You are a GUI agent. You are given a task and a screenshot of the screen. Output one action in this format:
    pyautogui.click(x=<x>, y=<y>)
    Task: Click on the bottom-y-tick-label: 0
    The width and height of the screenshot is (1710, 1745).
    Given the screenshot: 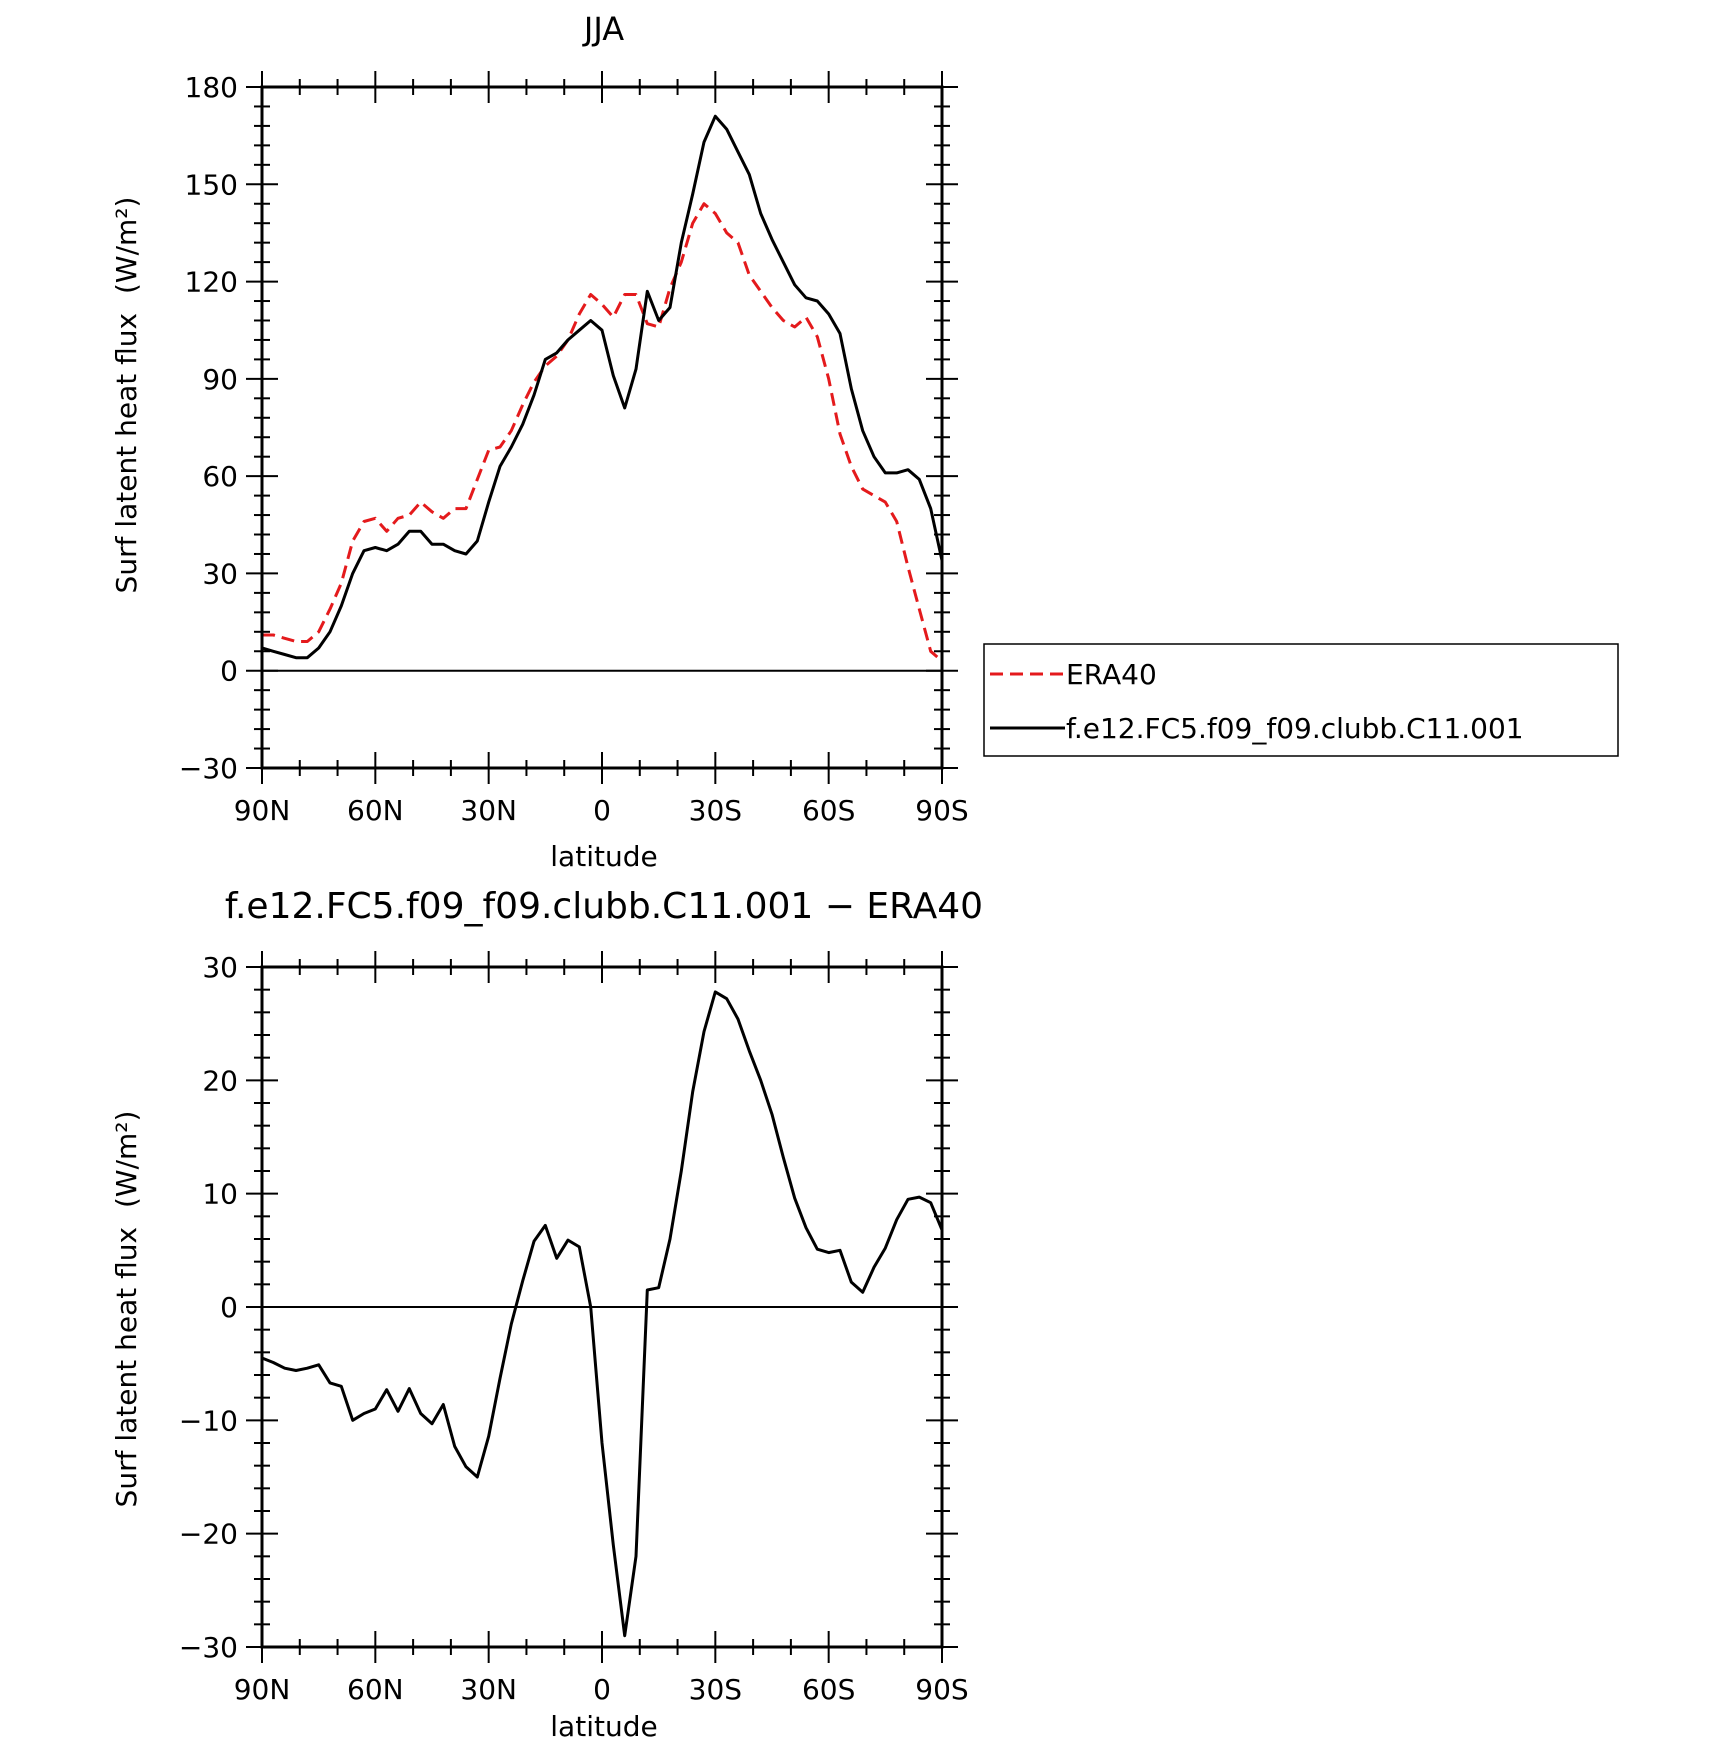 What is the action you would take?
    pyautogui.click(x=229, y=1307)
    